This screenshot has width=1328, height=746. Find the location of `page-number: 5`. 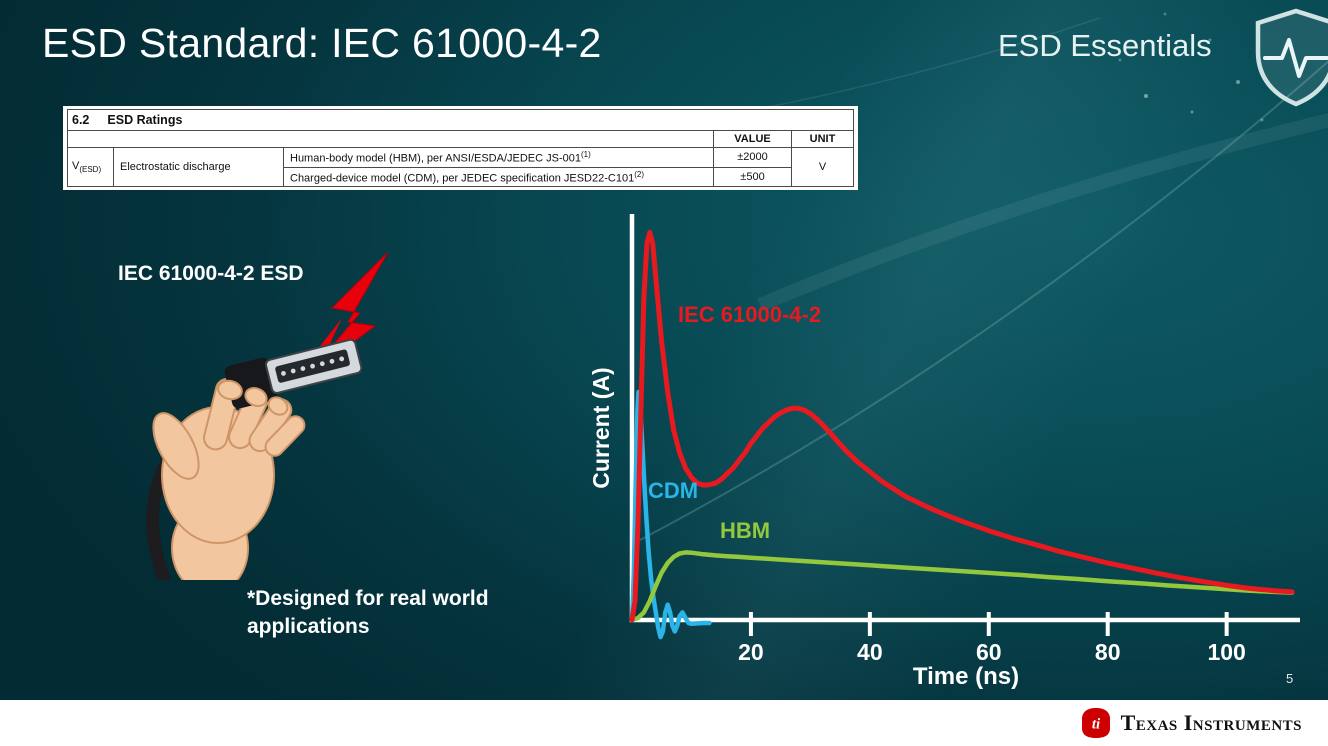

page-number: 5 is located at coordinates (1290, 678).